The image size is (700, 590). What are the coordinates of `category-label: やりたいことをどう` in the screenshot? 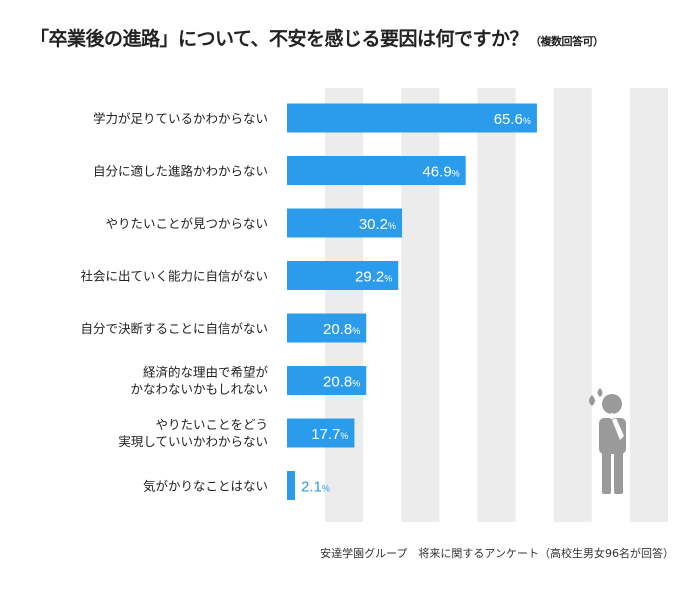 It's located at (211, 424).